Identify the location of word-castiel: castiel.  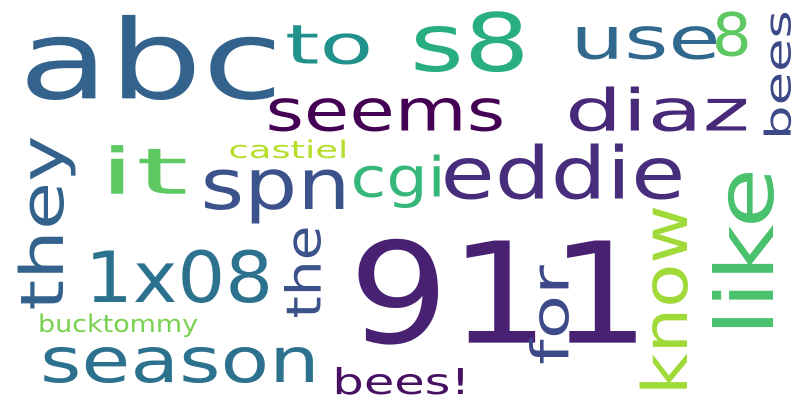
(287, 149).